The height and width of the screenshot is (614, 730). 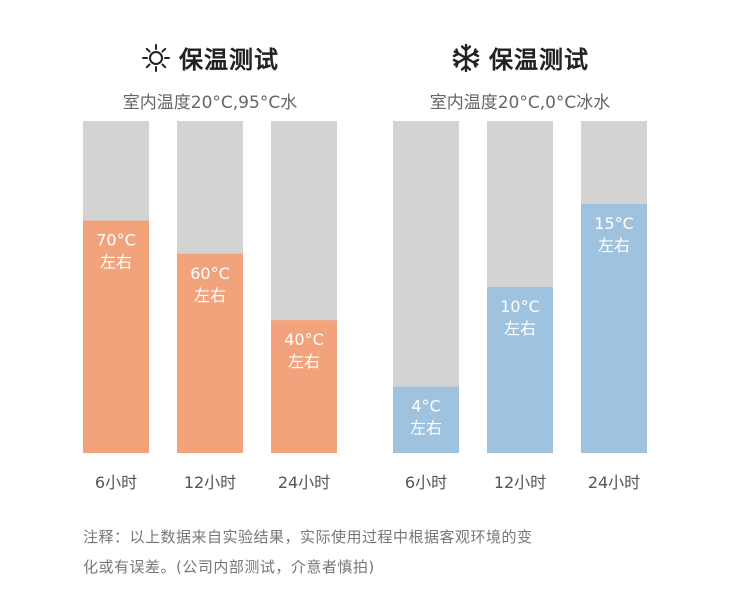 What do you see at coordinates (304, 482) in the screenshot?
I see `hot-category-label-2: 24小时` at bounding box center [304, 482].